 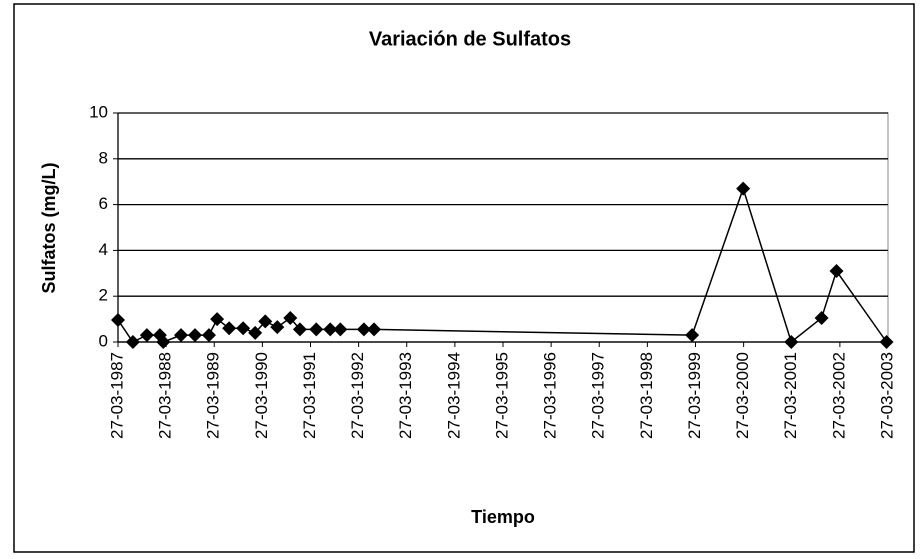 What do you see at coordinates (501, 395) in the screenshot?
I see `x-tick-label: 27-03-1995` at bounding box center [501, 395].